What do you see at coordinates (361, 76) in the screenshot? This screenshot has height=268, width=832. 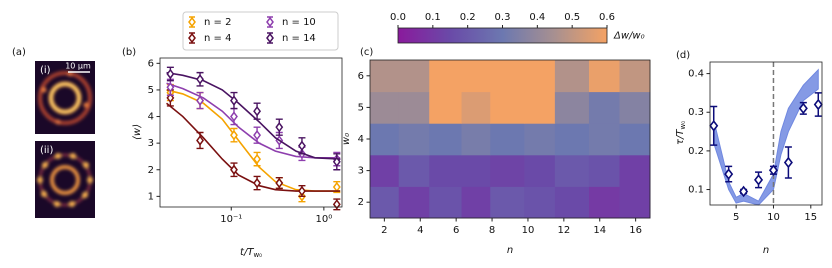 I see `y-tick-label: 6` at bounding box center [361, 76].